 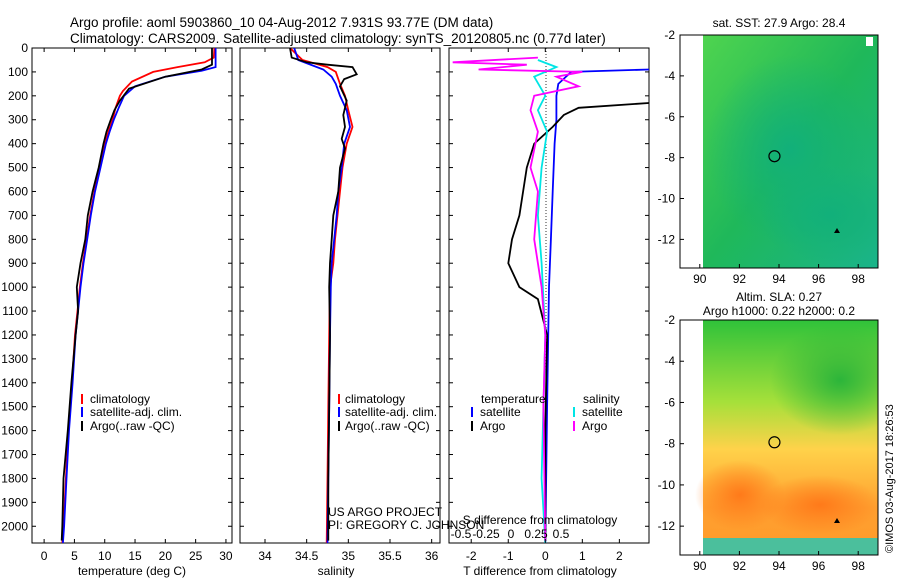 I want to click on y-tick-label: 1600, so click(x=14, y=431).